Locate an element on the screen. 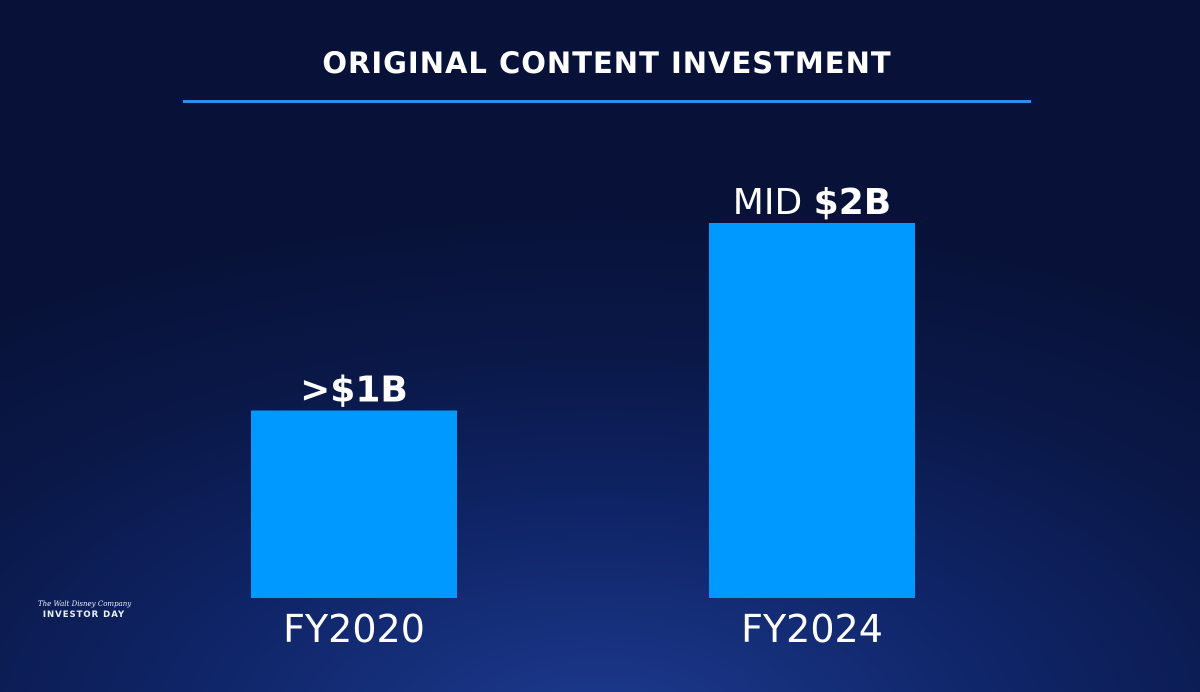 The image size is (1200, 692). bar-fy2020 is located at coordinates (354, 504).